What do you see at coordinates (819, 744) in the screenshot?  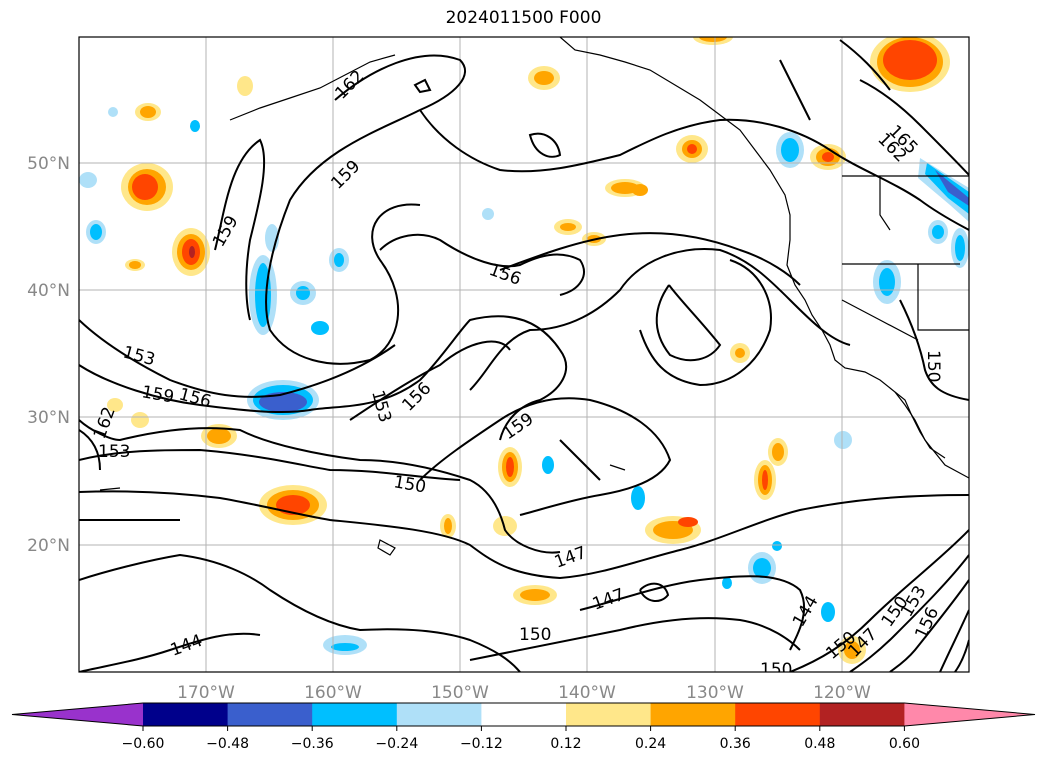 I see `colorbar-tick-label: 0.48` at bounding box center [819, 744].